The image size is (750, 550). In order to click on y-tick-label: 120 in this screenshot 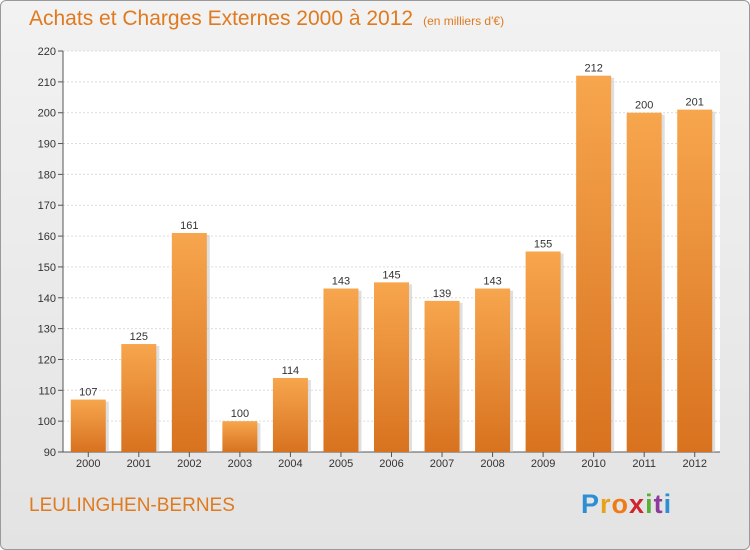, I will do `click(47, 360)`.